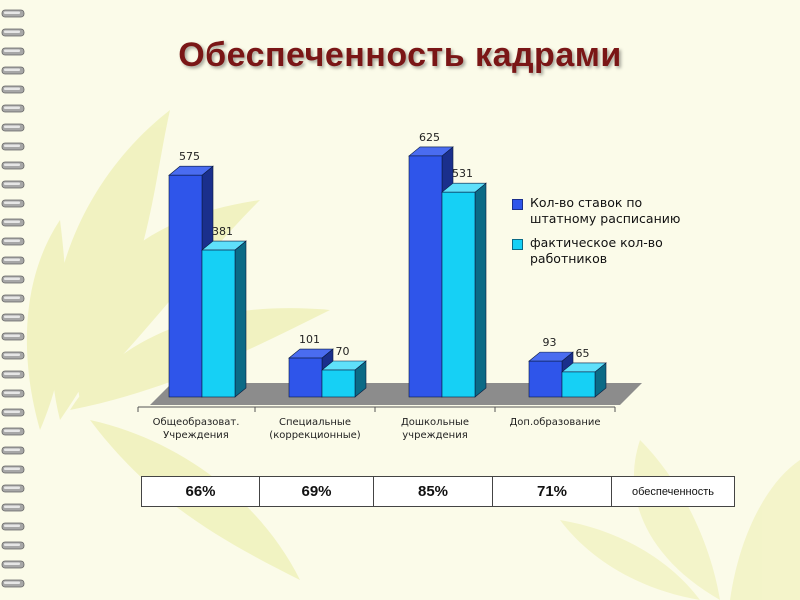 The image size is (800, 600). I want to click on data-label-series-2-cat-2: 70, so click(343, 351).